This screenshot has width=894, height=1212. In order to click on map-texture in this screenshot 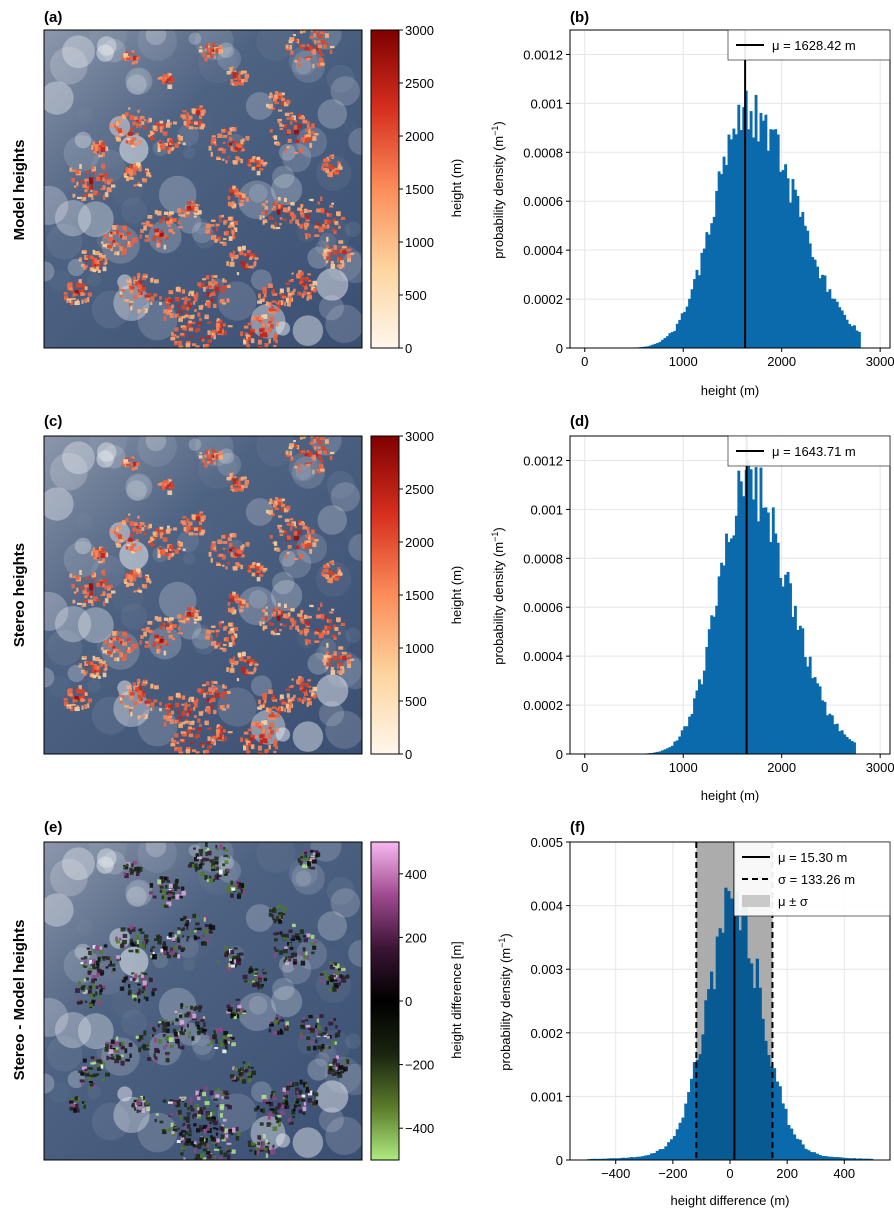, I will do `click(203, 1001)`.